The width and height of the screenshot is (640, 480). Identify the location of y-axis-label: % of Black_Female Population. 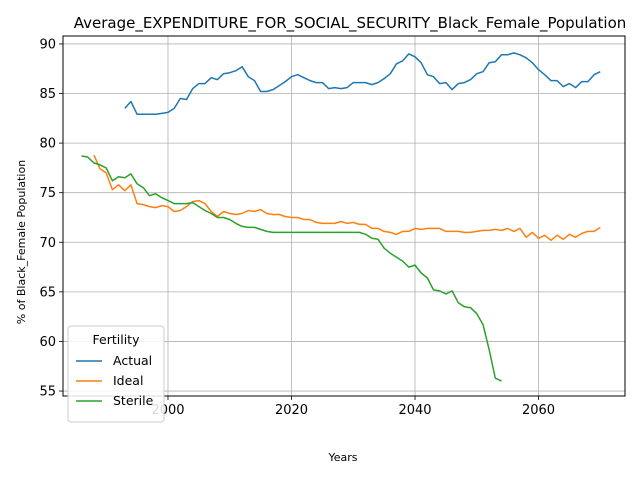
(21, 242).